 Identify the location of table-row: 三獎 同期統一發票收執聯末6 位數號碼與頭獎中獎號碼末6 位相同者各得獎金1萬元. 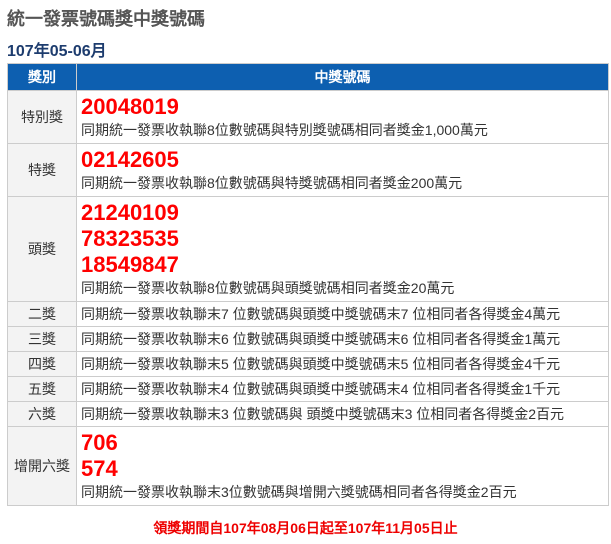
(308, 339).